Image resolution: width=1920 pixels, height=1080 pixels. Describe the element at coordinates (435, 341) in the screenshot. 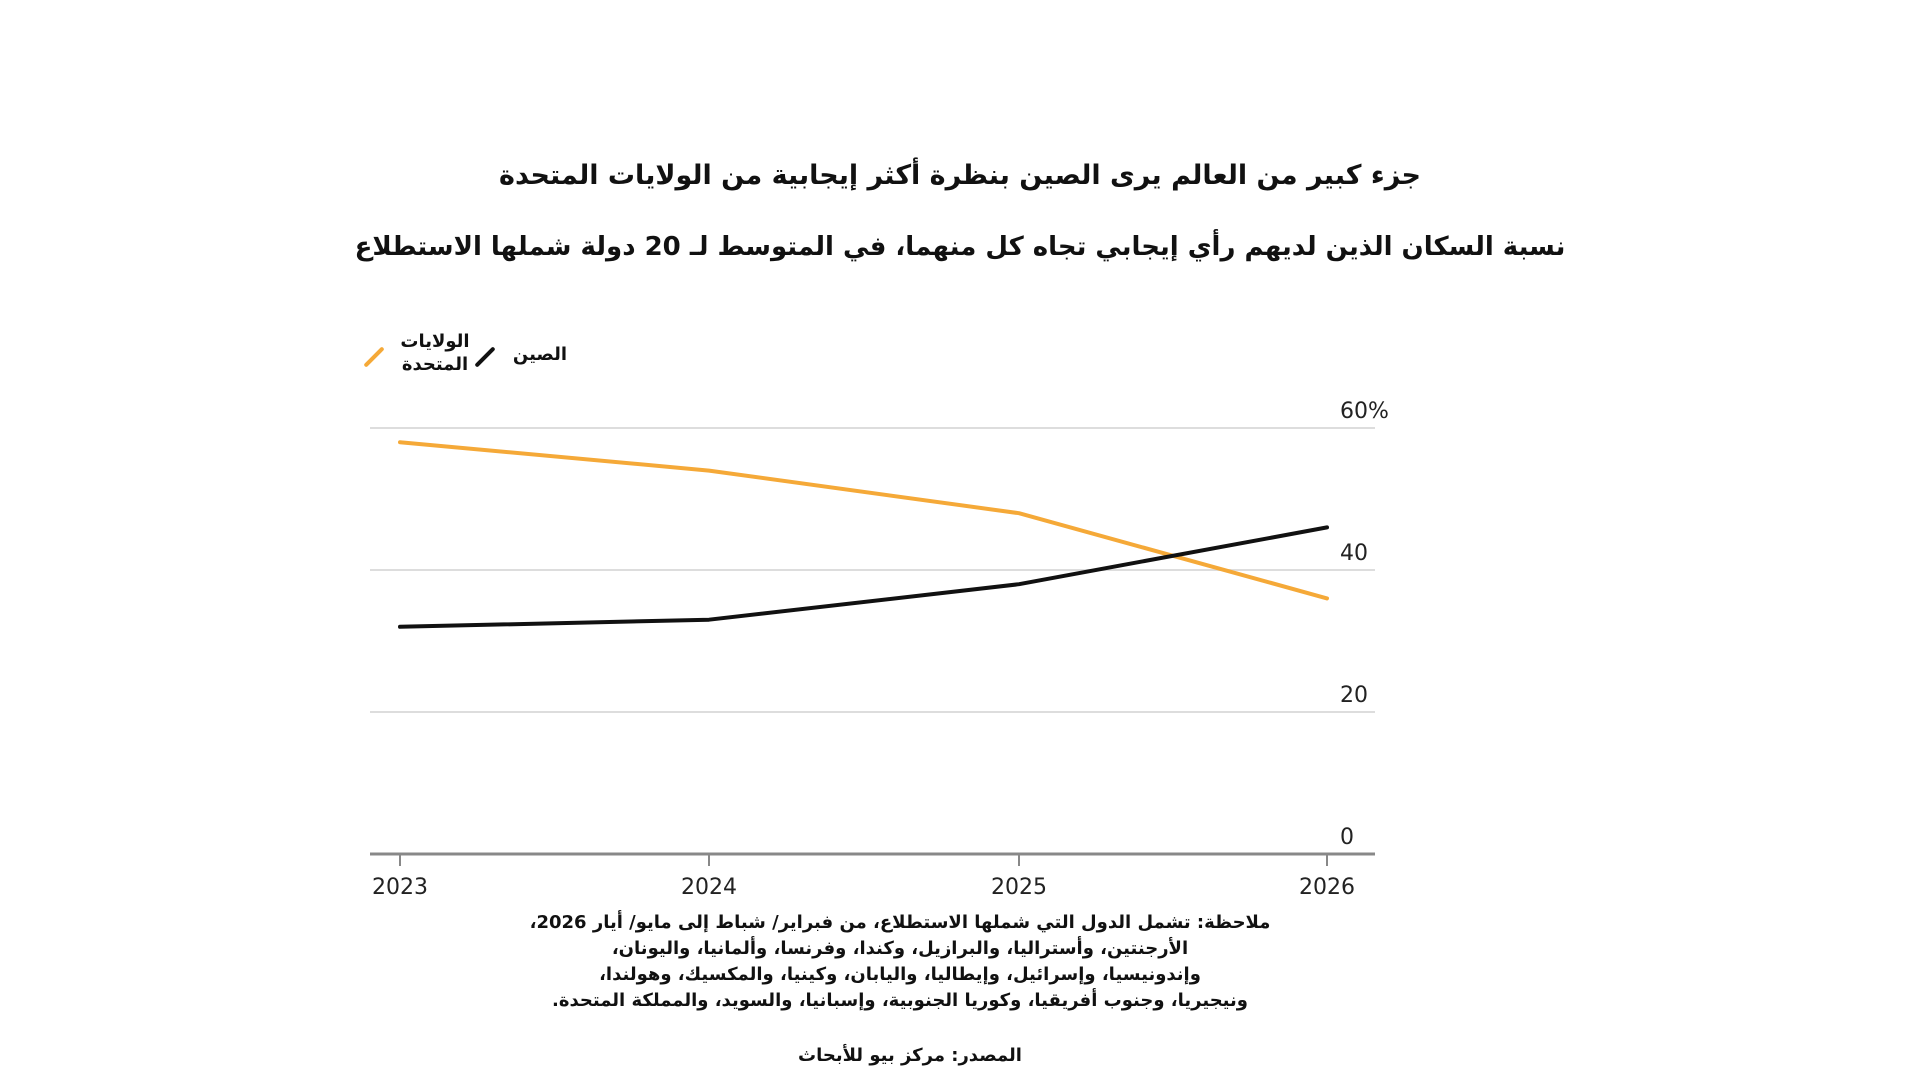

I see `legend-label-us-line1: الولايات` at that location.